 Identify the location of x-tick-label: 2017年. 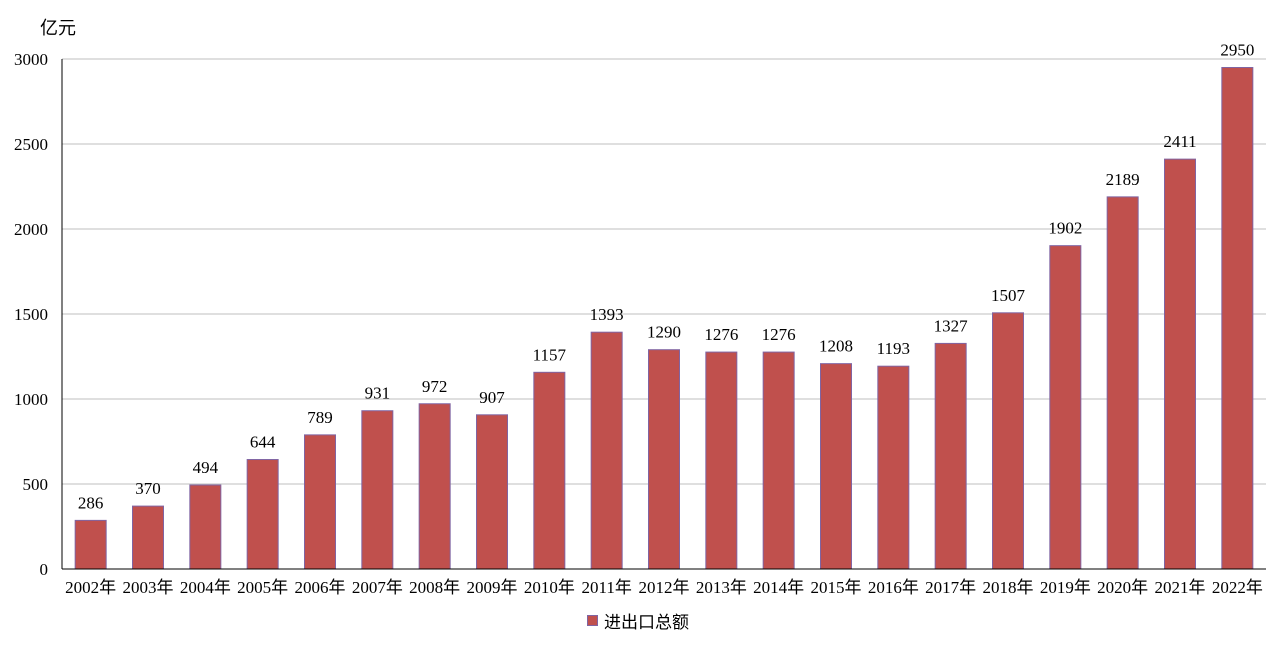
(950, 587).